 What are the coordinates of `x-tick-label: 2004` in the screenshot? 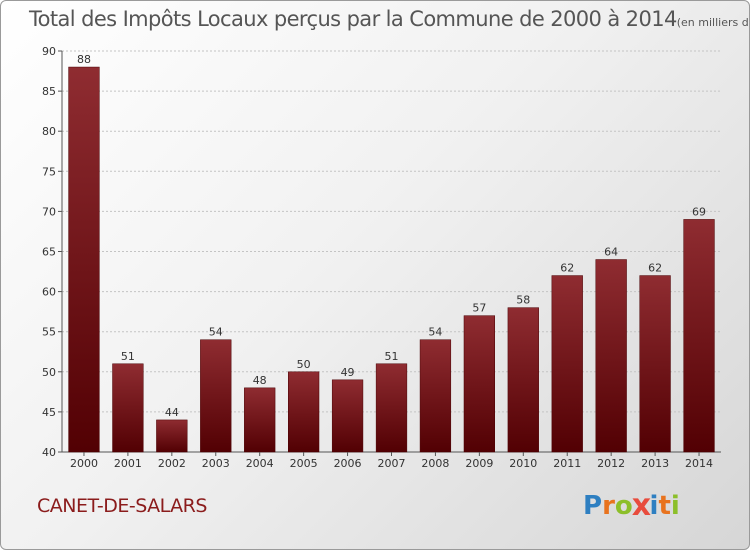 It's located at (260, 463).